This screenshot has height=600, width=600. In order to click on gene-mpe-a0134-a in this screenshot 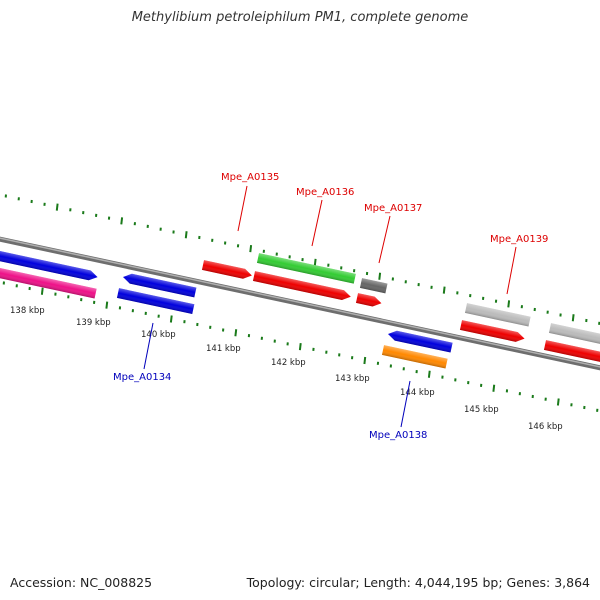, I will do `click(159, 285)`.